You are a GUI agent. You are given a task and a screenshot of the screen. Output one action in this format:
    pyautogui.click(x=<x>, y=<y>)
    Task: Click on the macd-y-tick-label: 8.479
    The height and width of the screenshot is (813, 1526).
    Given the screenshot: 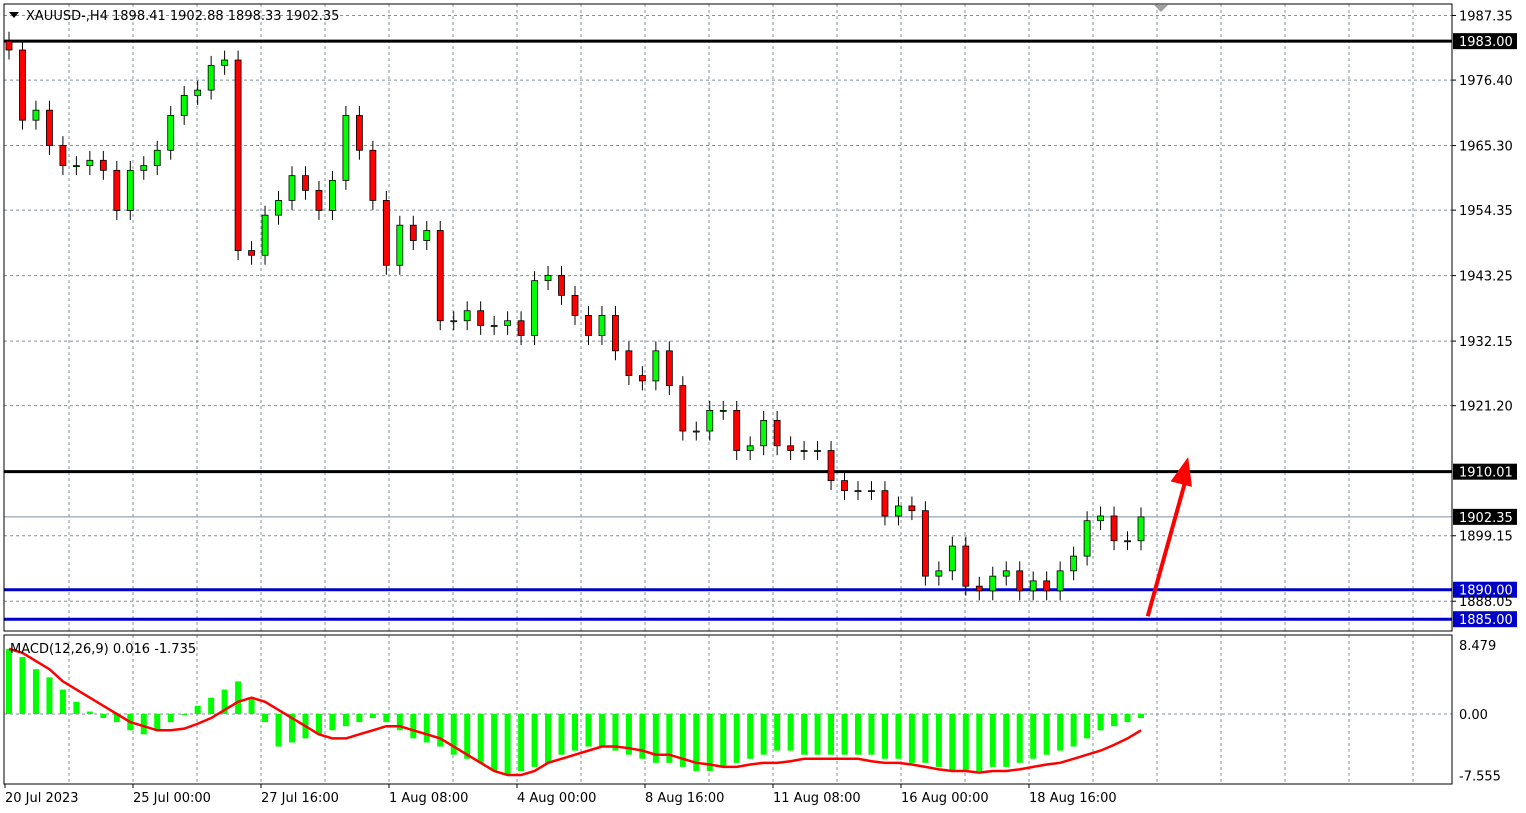 What is the action you would take?
    pyautogui.click(x=1477, y=646)
    